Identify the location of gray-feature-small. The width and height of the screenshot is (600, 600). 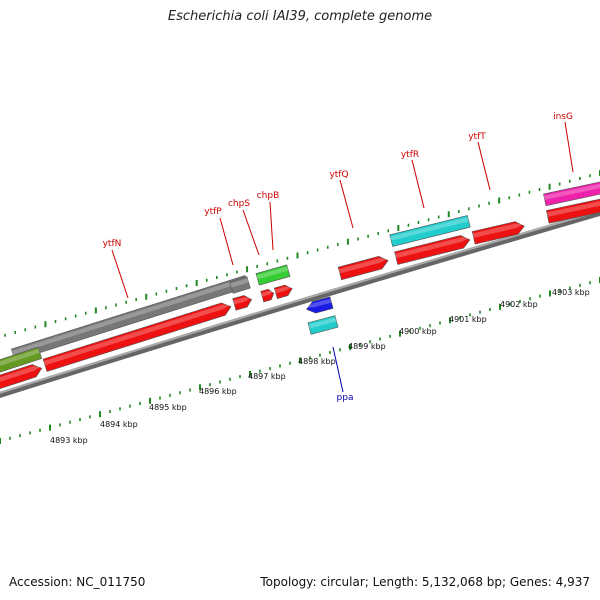
(240, 285).